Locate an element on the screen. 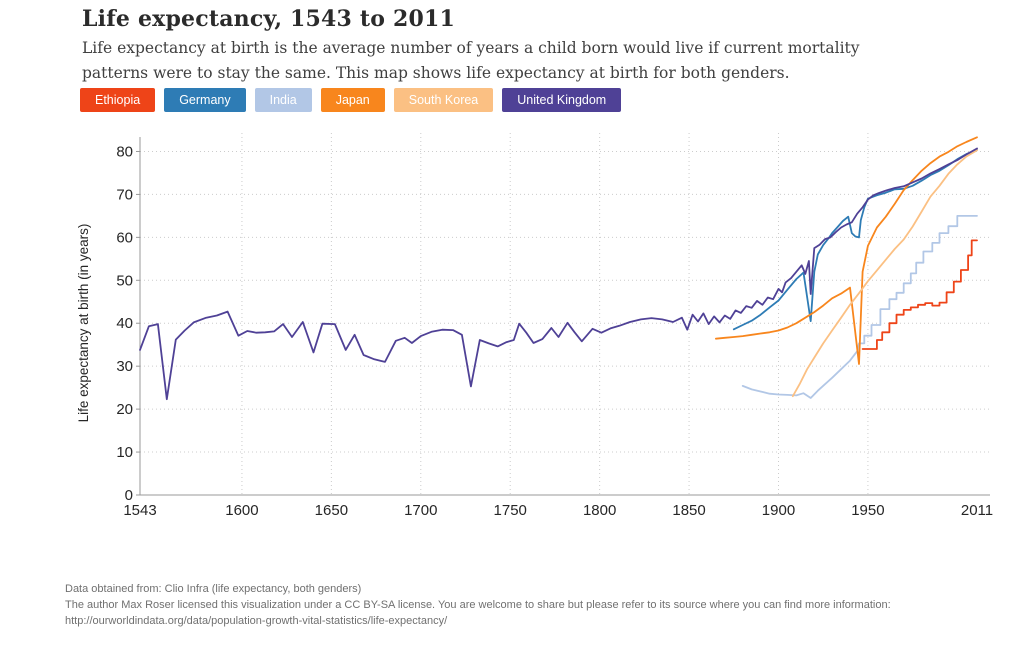  x-tick-label: 1800 is located at coordinates (599, 510).